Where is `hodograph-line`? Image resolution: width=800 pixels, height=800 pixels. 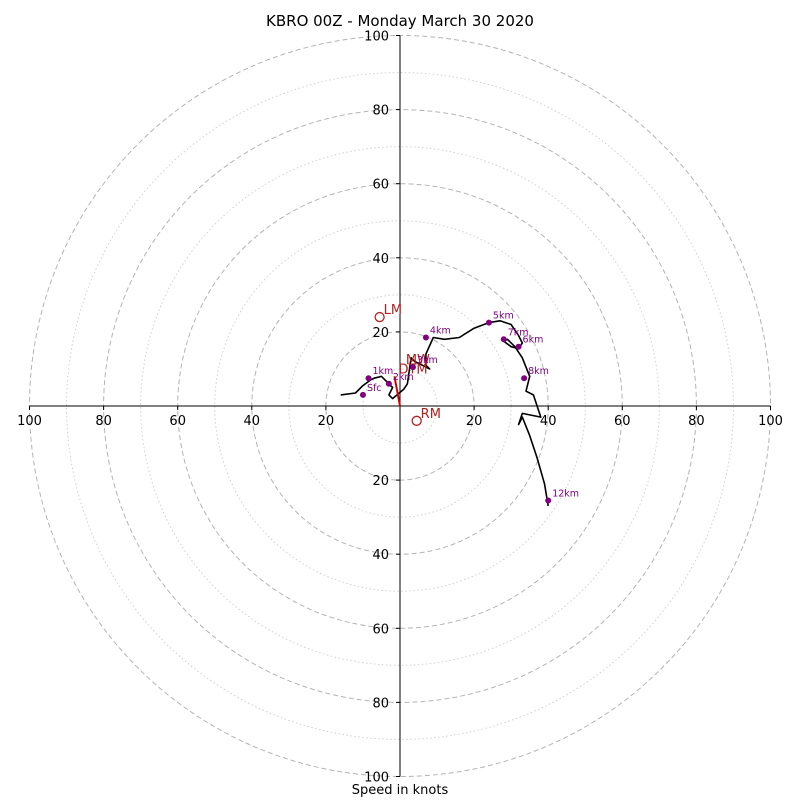
hodograph-line is located at coordinates (444, 413).